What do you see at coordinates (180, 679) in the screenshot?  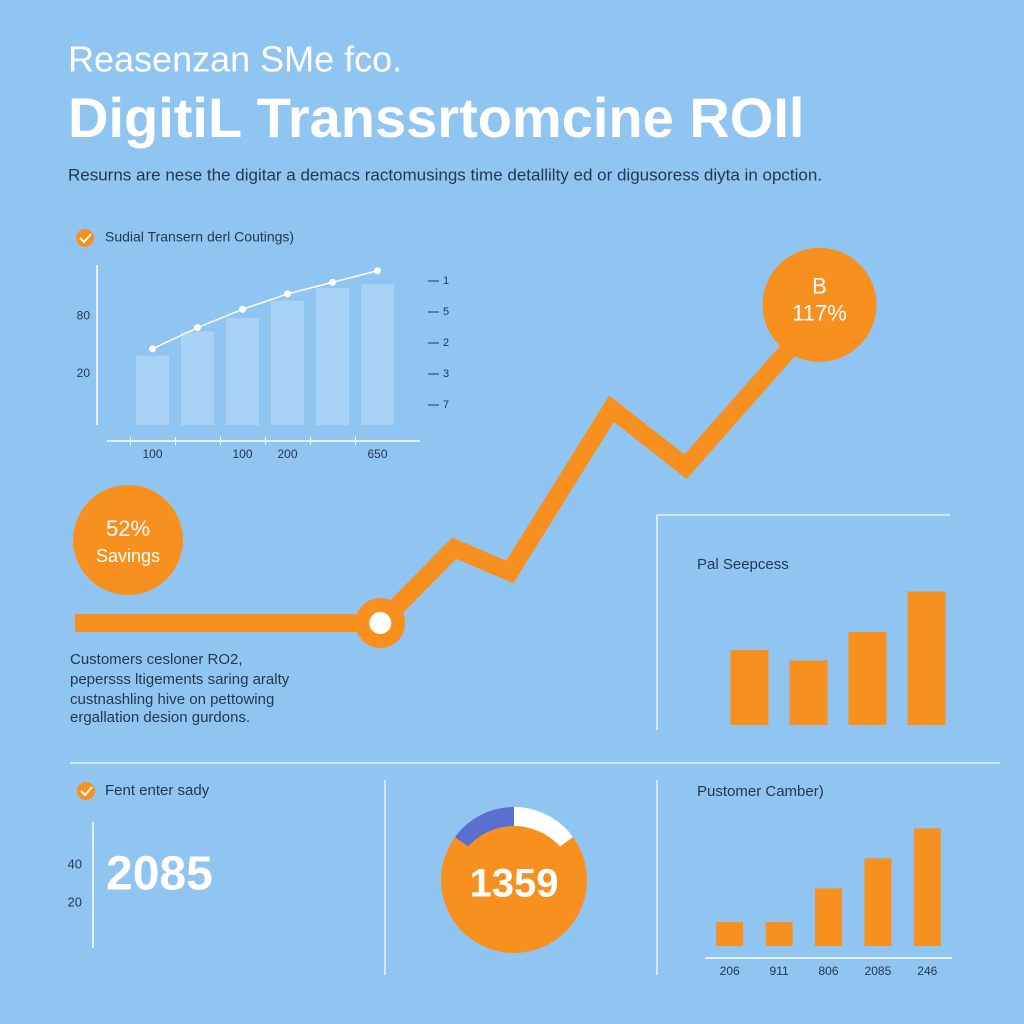 I see `note-line: pepersss ltigements saring aralty` at bounding box center [180, 679].